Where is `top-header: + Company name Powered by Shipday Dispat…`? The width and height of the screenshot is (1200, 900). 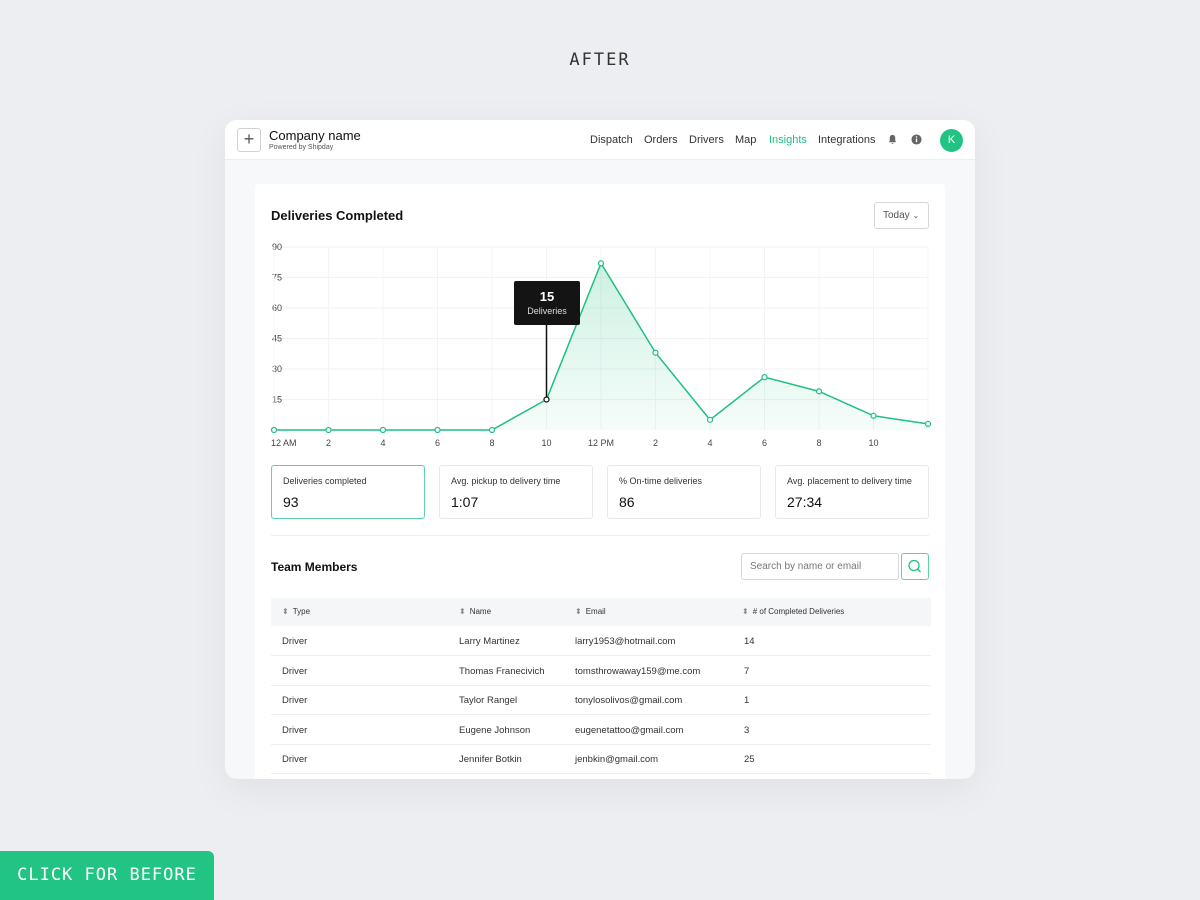 top-header: + Company name Powered by Shipday Dispat… is located at coordinates (600, 140).